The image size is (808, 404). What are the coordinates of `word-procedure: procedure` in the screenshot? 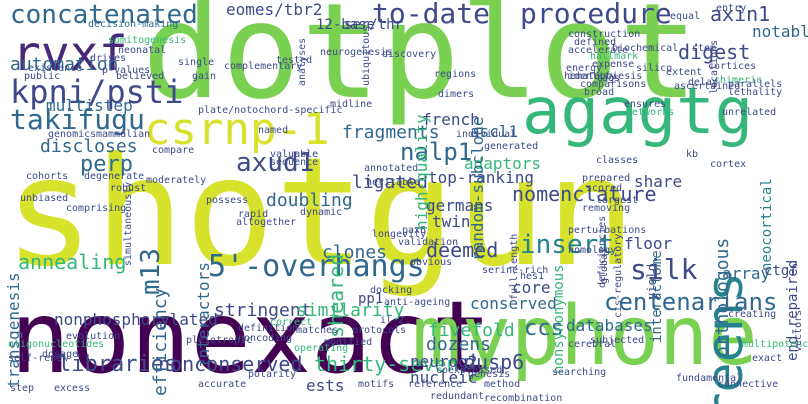 It's located at (596, 15).